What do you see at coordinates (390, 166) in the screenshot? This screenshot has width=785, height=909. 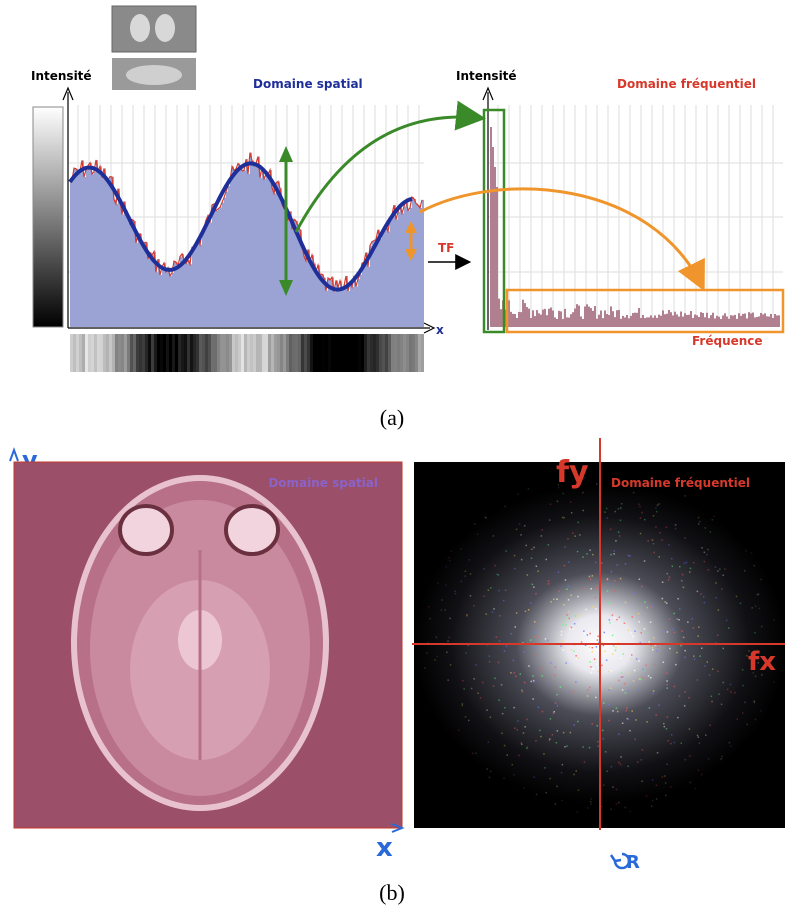 I see `green-curved-arrow` at bounding box center [390, 166].